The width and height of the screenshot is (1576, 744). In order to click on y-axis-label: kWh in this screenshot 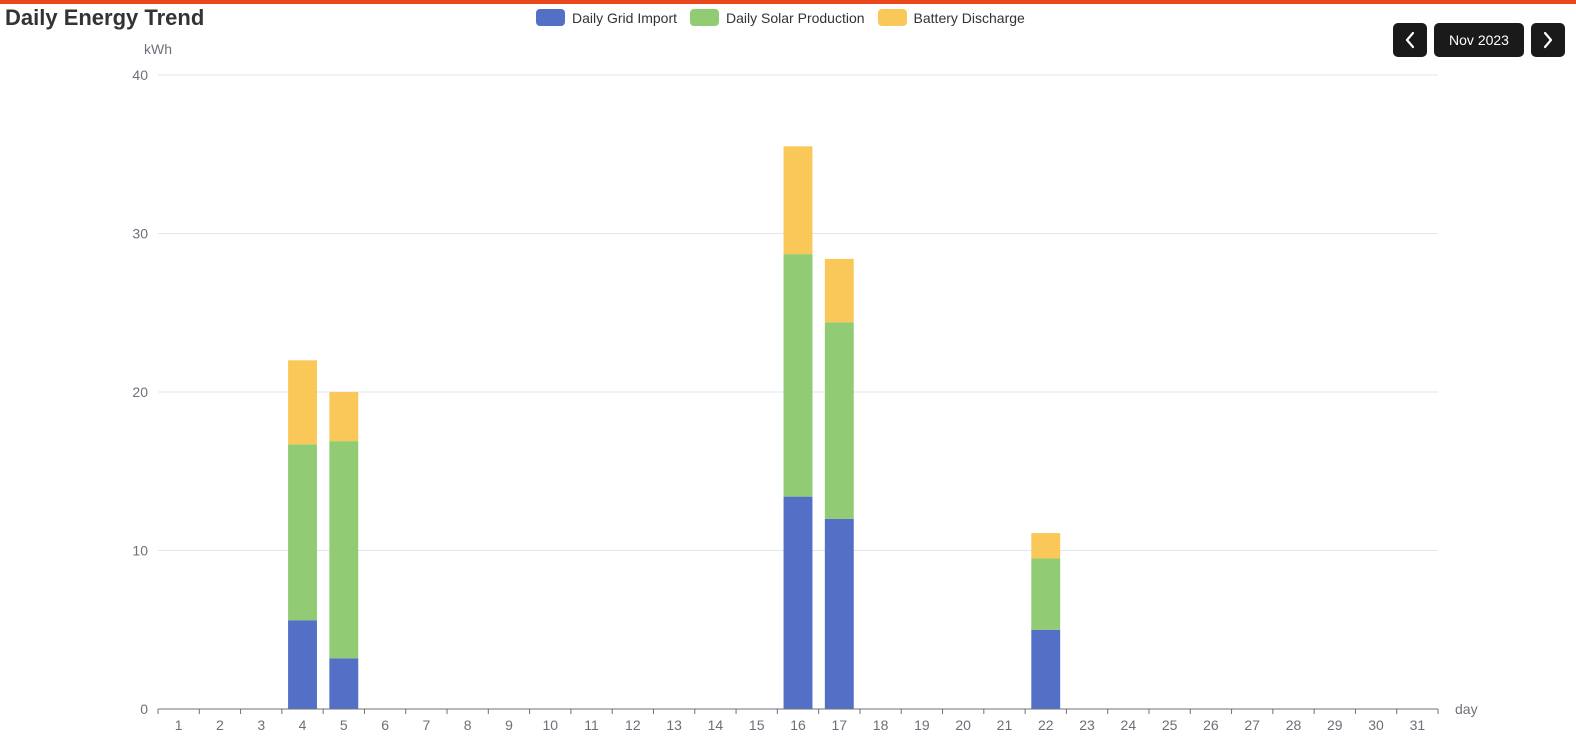, I will do `click(158, 49)`.